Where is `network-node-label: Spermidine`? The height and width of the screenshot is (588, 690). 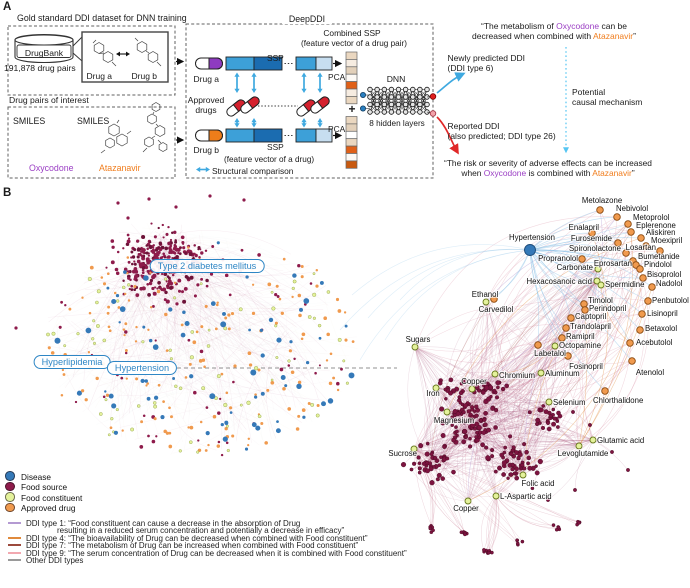
network-node-label: Spermidine is located at coordinates (624, 284).